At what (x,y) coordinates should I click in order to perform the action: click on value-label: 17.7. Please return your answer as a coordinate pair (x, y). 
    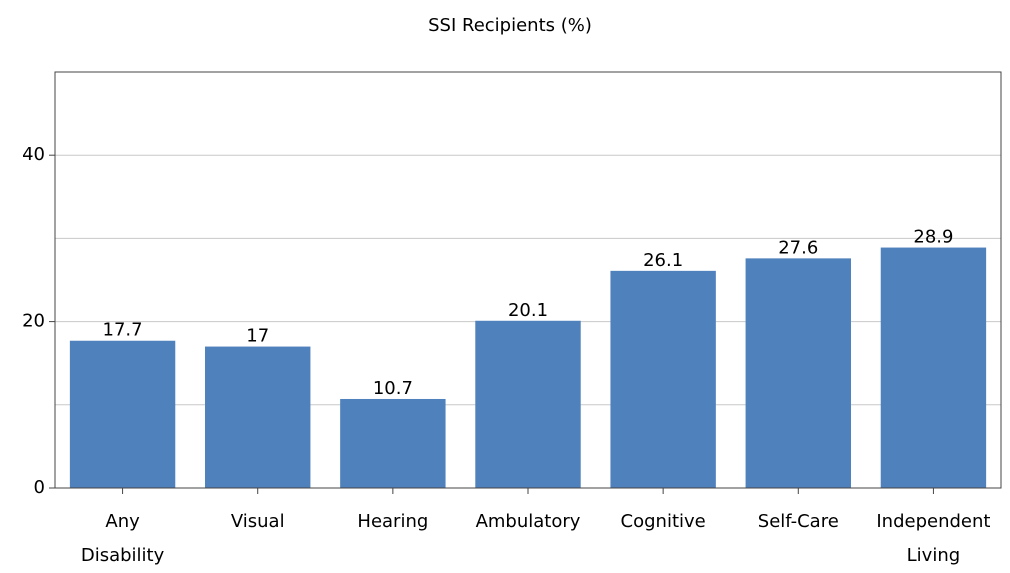
    Looking at the image, I should click on (123, 330).